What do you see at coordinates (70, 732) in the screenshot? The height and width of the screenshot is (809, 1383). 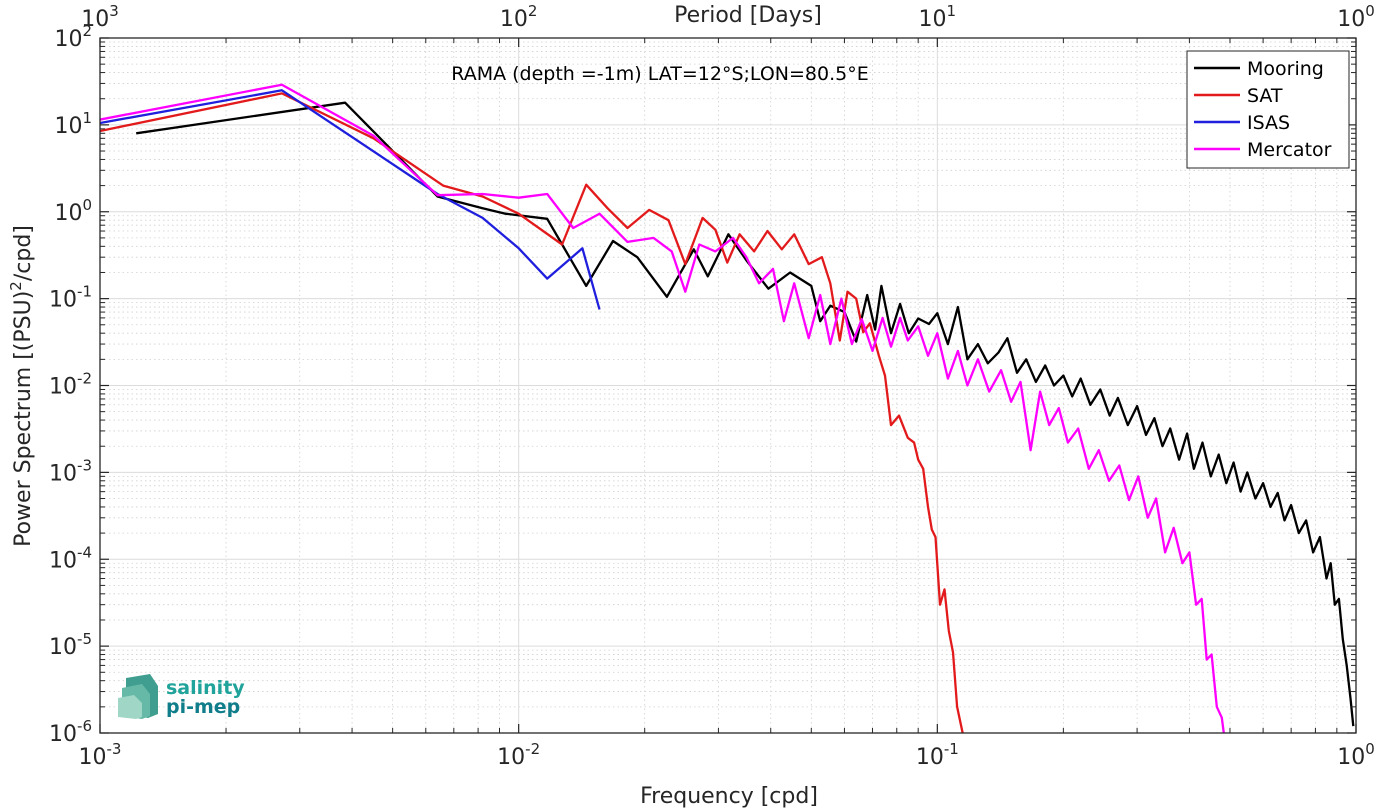 I see `y-tick-label: 10⁻⁶` at bounding box center [70, 732].